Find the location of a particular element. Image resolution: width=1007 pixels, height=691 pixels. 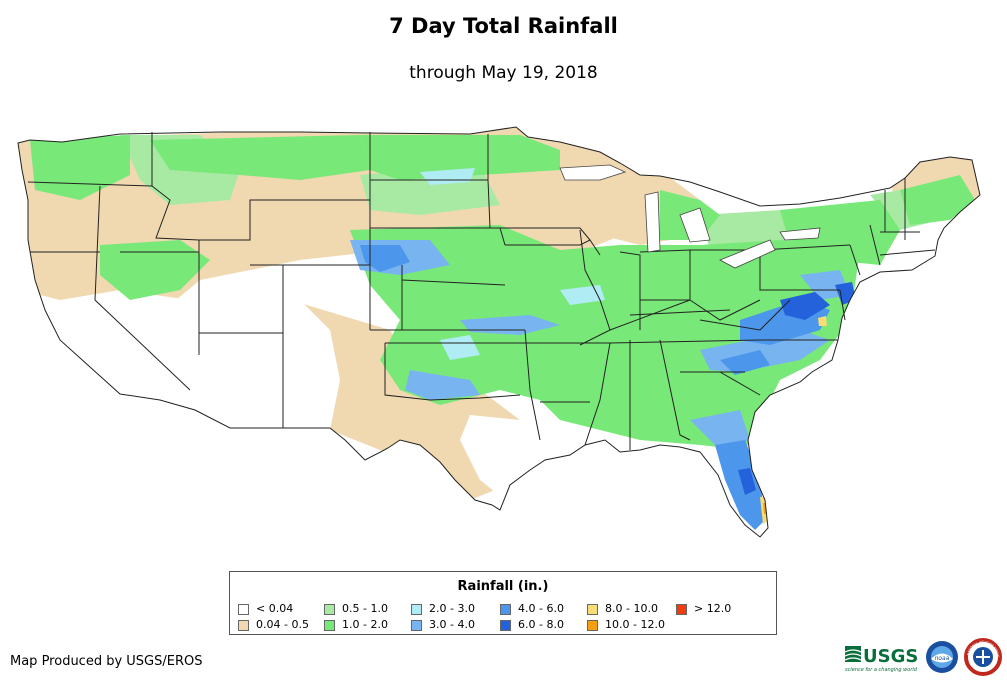

legend-label: 10.0 - 12.0 is located at coordinates (635, 624).